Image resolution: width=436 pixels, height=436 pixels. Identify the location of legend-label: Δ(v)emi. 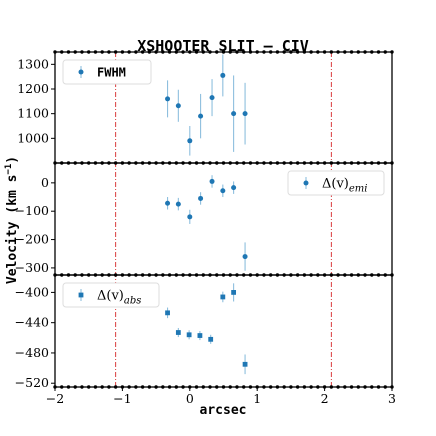
(345, 186).